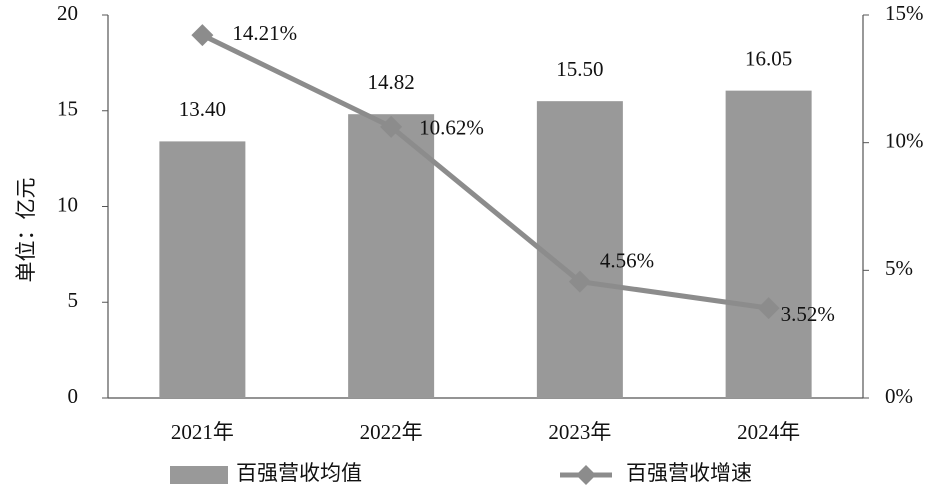 This screenshot has width=945, height=494. What do you see at coordinates (67, 204) in the screenshot?
I see `y-tick-label: 10` at bounding box center [67, 204].